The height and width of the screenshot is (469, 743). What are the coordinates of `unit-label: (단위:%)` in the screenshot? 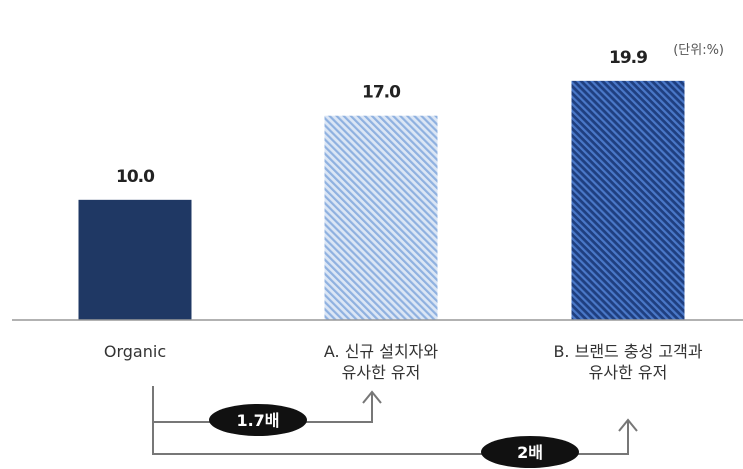 It's located at (698, 50).